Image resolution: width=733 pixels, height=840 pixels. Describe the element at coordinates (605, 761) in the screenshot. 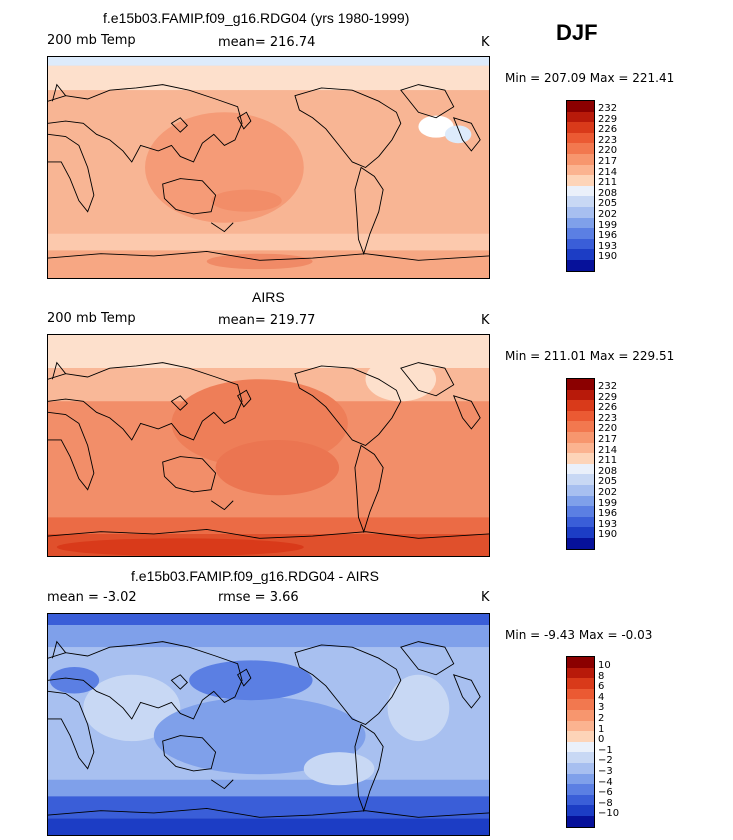

I see `colorbar-label: −2` at that location.